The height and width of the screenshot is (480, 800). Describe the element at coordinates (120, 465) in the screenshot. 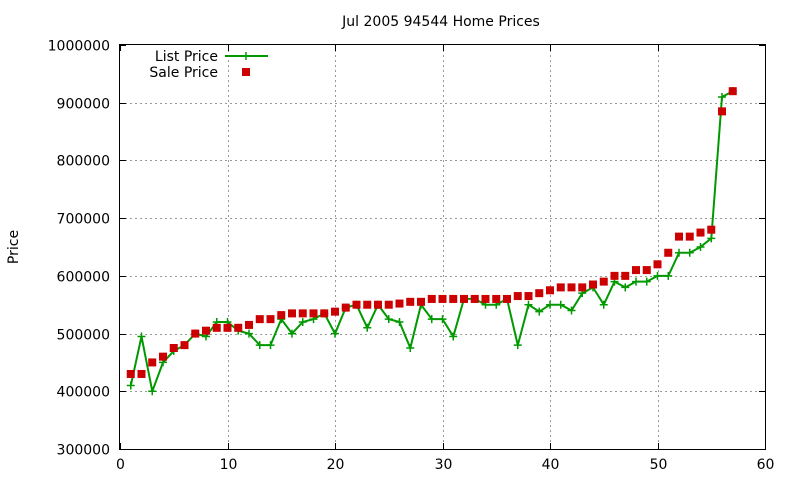

I see `x-tick-label: 0` at that location.